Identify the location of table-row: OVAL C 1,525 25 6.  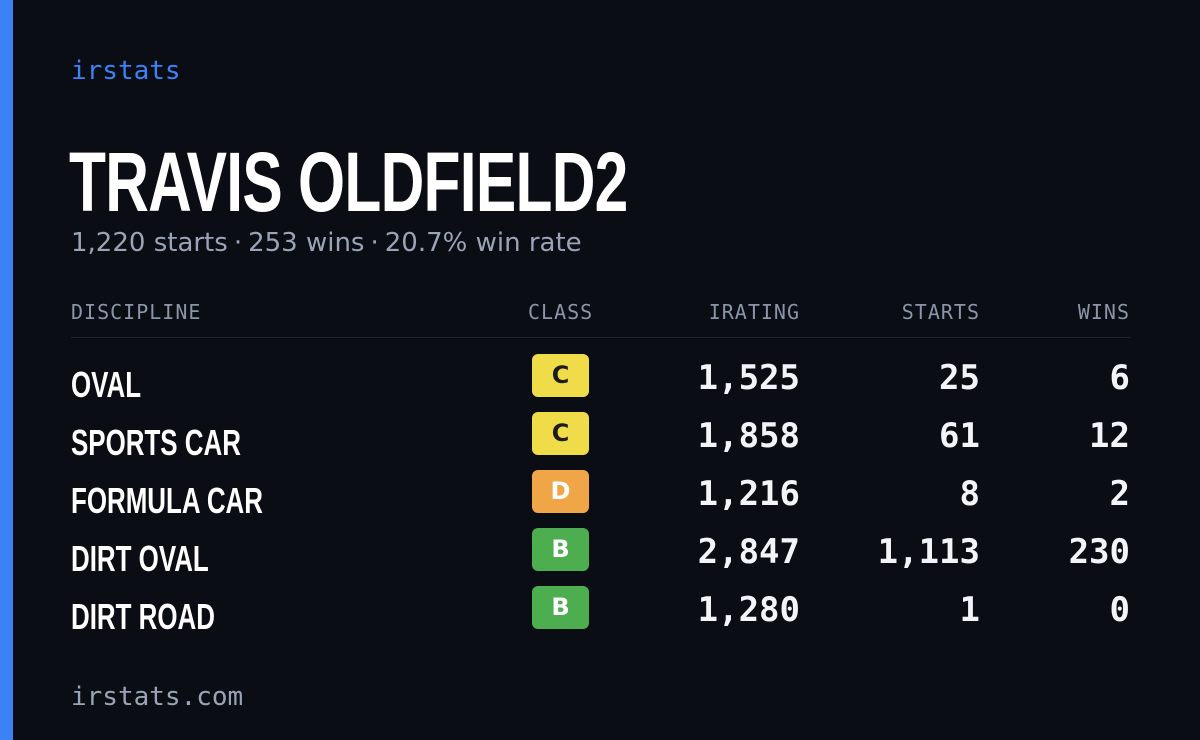
(600, 379).